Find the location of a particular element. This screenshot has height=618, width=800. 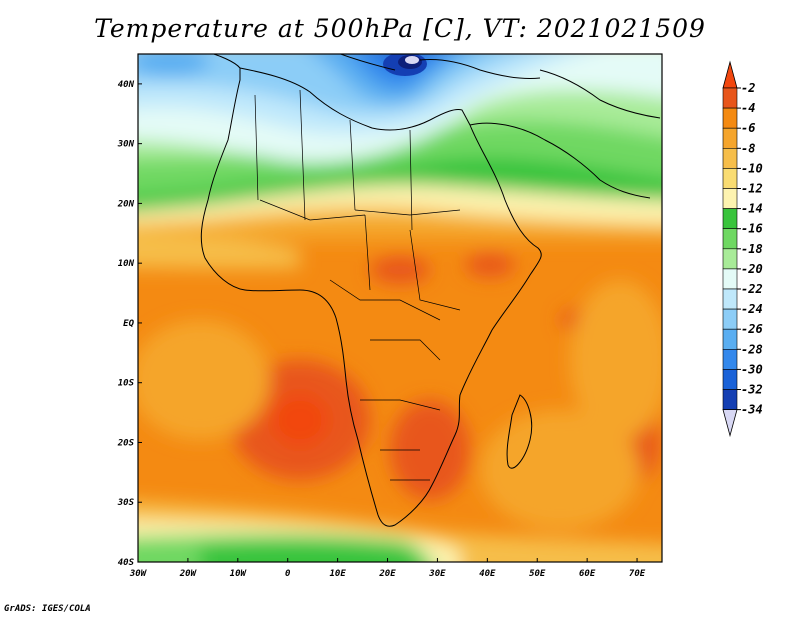

lon-tick-label: 60E is located at coordinates (587, 574).